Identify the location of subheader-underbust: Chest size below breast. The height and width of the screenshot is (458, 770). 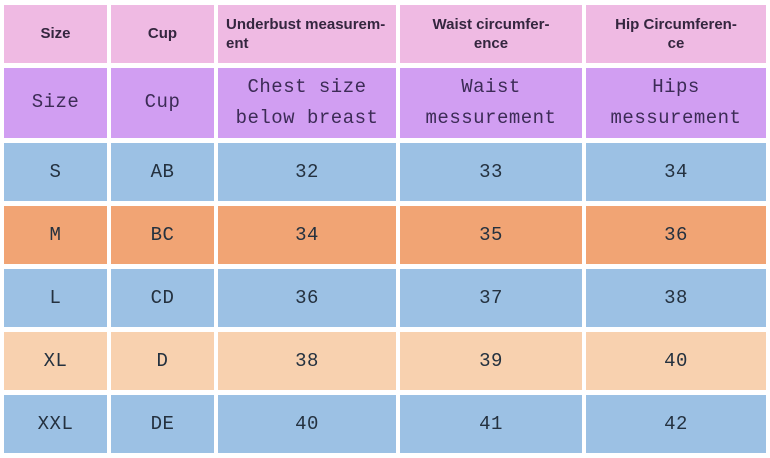
(307, 103).